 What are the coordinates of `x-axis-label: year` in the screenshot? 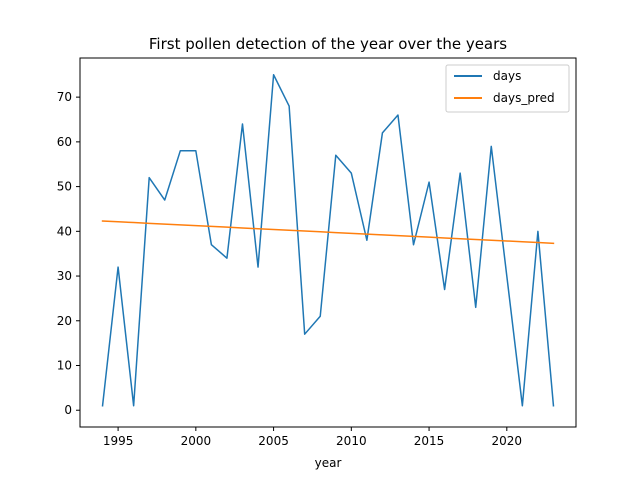 It's located at (328, 463).